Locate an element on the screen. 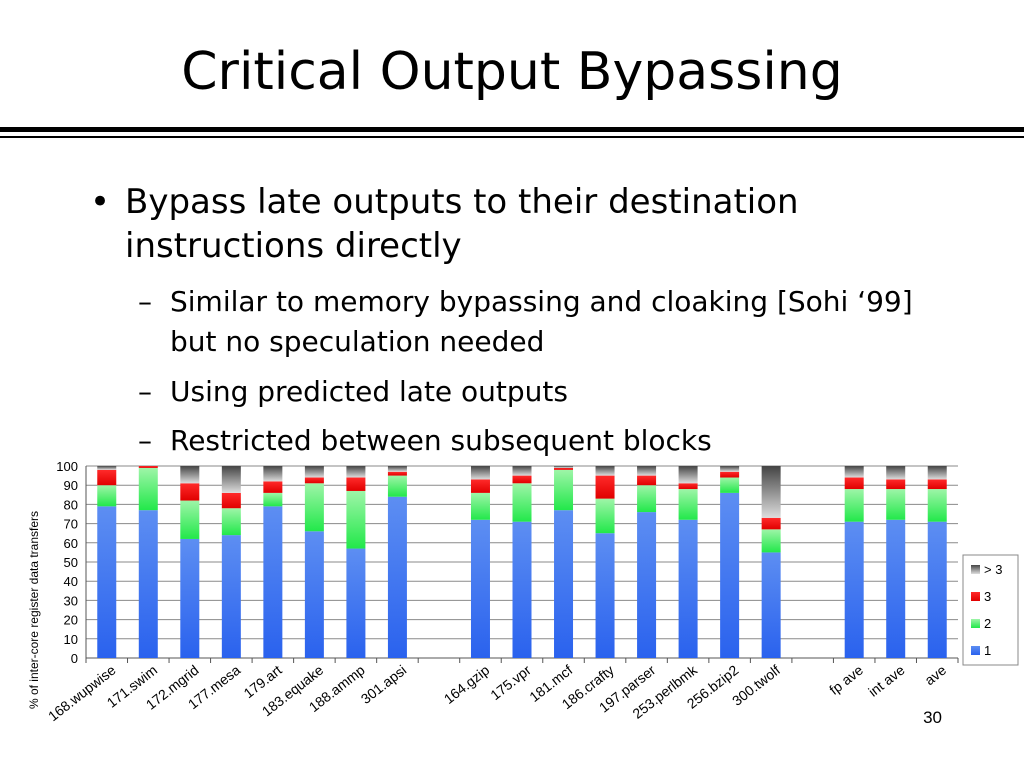 Image resolution: width=1024 pixels, height=768 pixels. bar-segment-181.mcf-> 3 is located at coordinates (564, 467).